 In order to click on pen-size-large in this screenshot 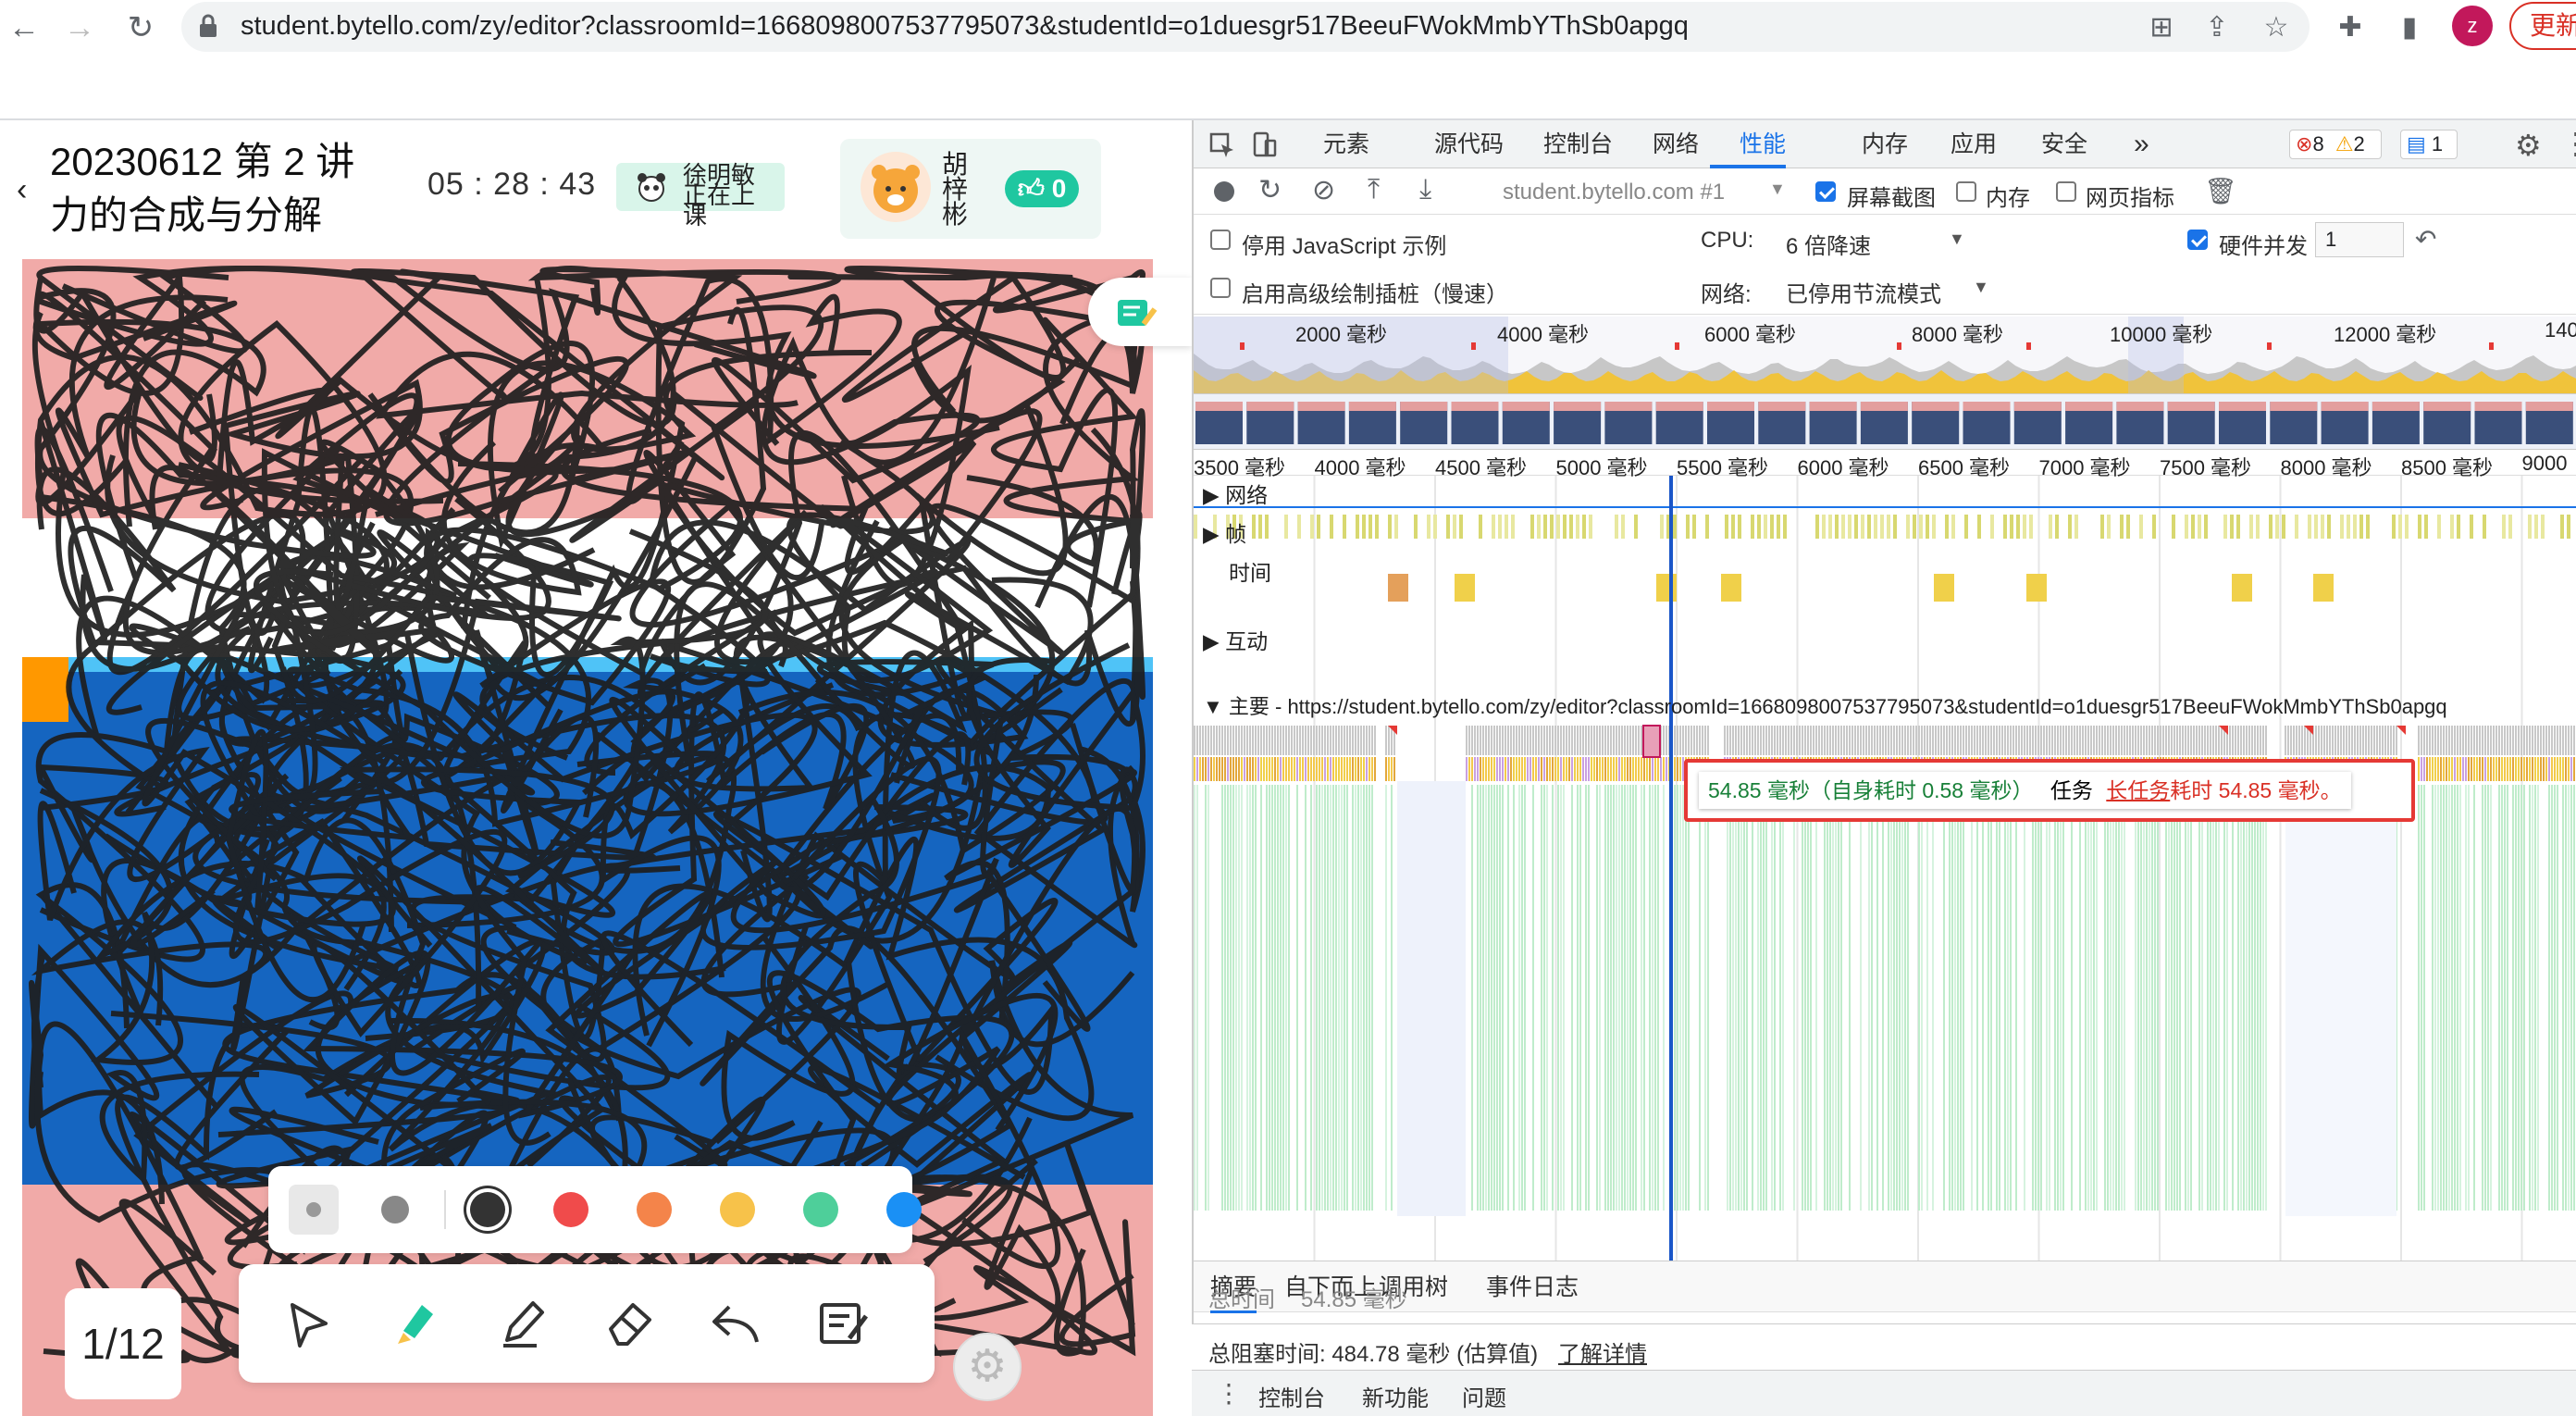, I will do `click(395, 1209)`.